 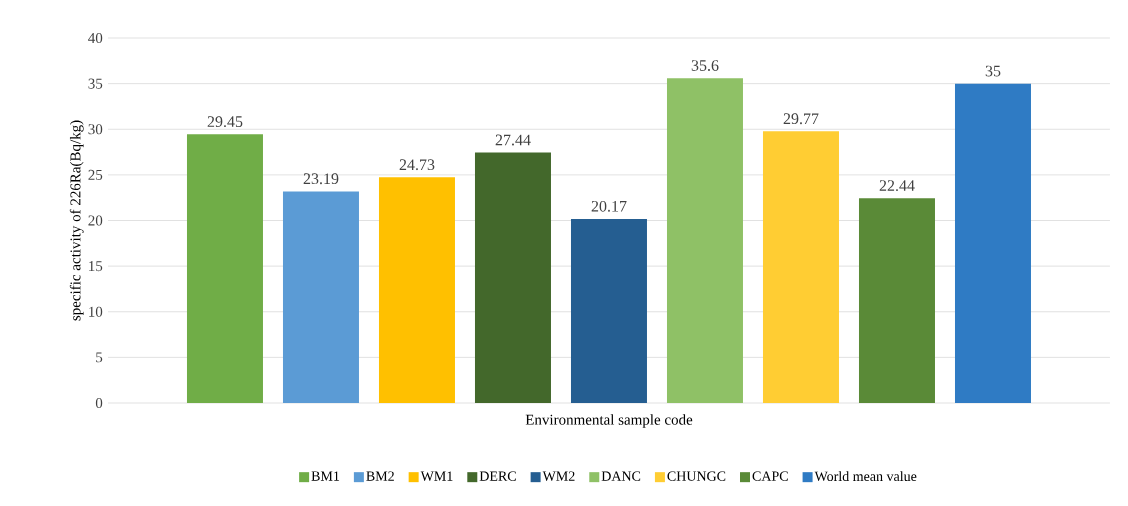 What do you see at coordinates (380, 476) in the screenshot?
I see `legend-label: BM2` at bounding box center [380, 476].